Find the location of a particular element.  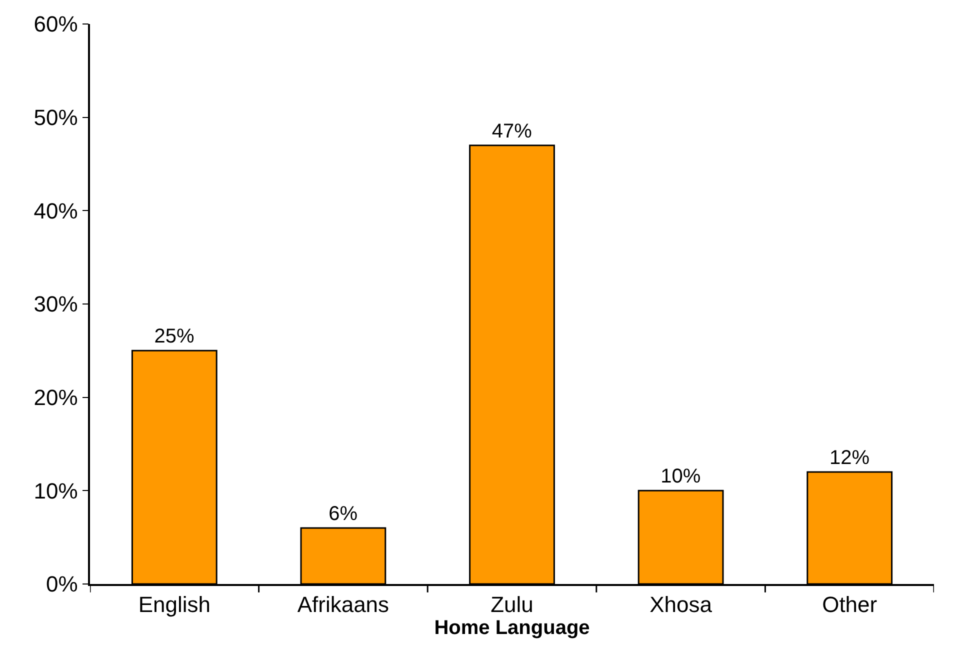

data-label: 6% is located at coordinates (343, 514).